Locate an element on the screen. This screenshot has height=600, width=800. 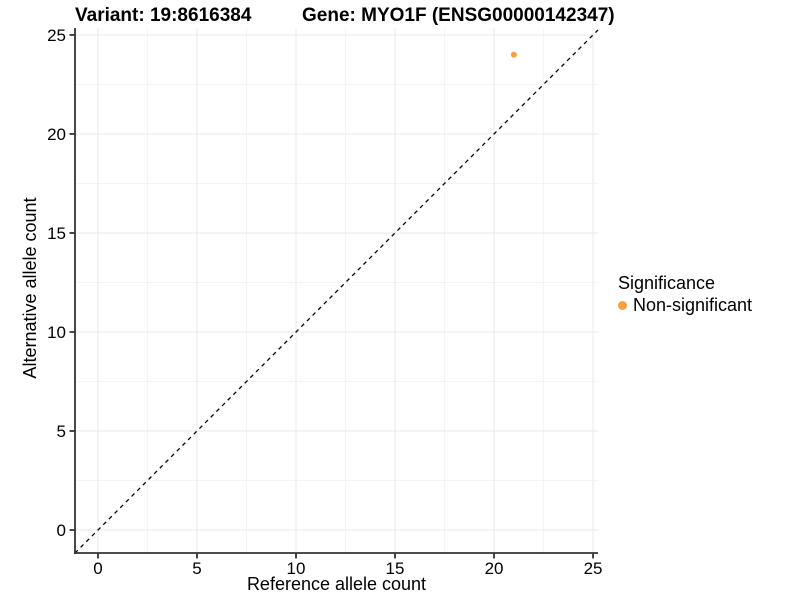
gene-title: Gene: MYO1F (ENSG00000142347) is located at coordinates (458, 15).